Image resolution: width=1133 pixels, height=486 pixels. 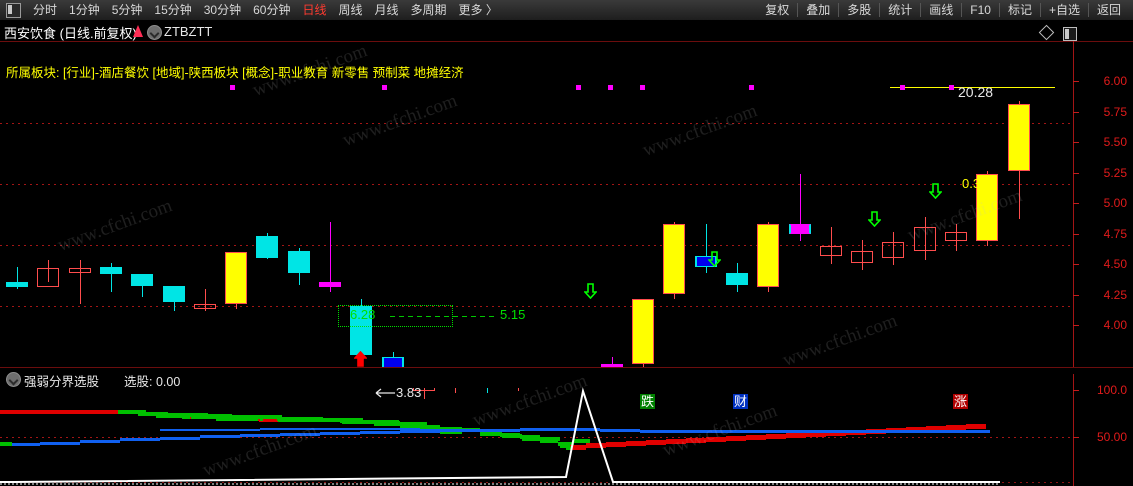 What do you see at coordinates (980, 10) in the screenshot?
I see `toolbar-action-5: F10` at bounding box center [980, 10].